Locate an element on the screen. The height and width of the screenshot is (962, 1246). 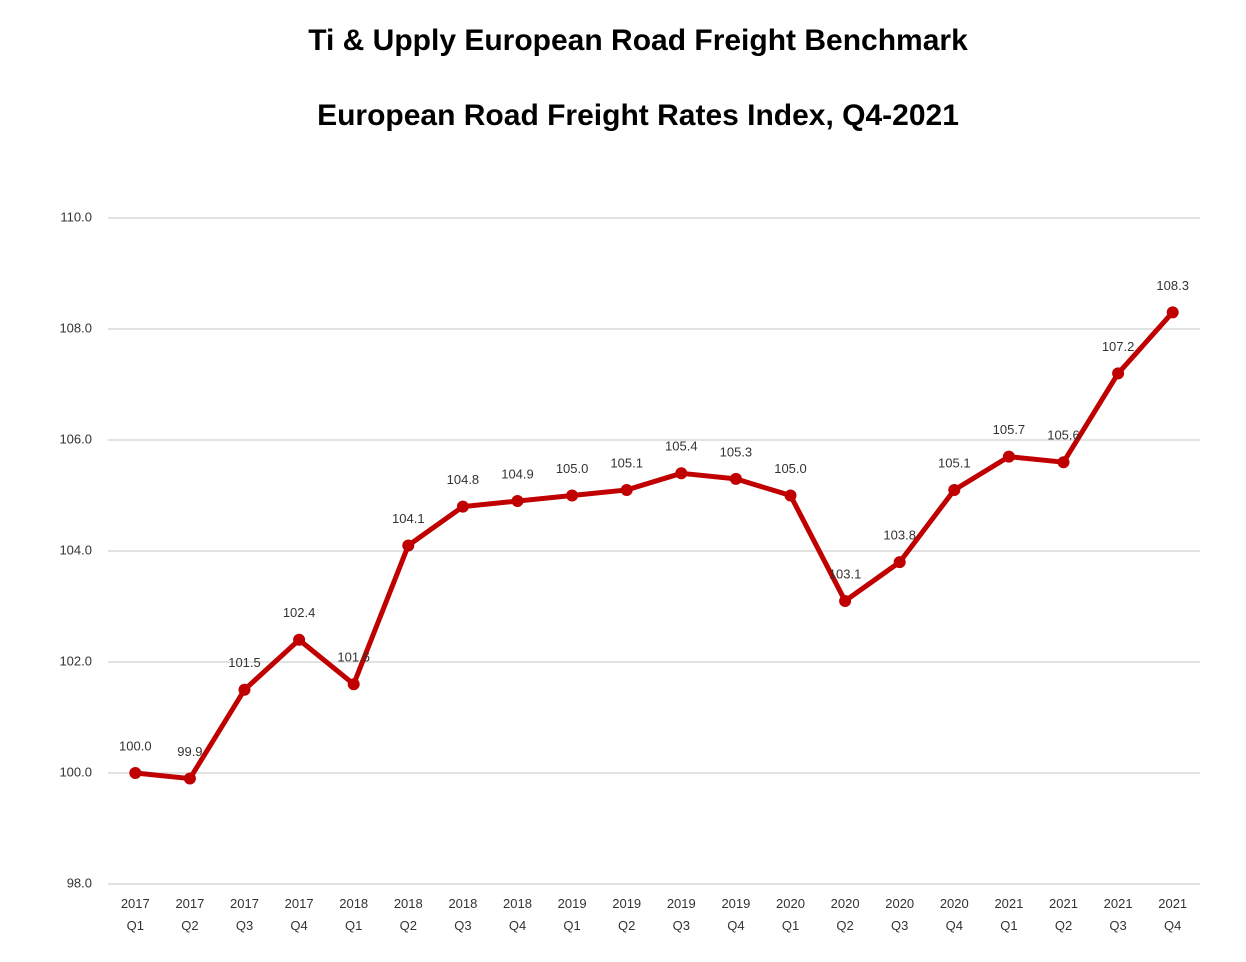
x-tick-label: 2019 Q3 is located at coordinates (681, 914).